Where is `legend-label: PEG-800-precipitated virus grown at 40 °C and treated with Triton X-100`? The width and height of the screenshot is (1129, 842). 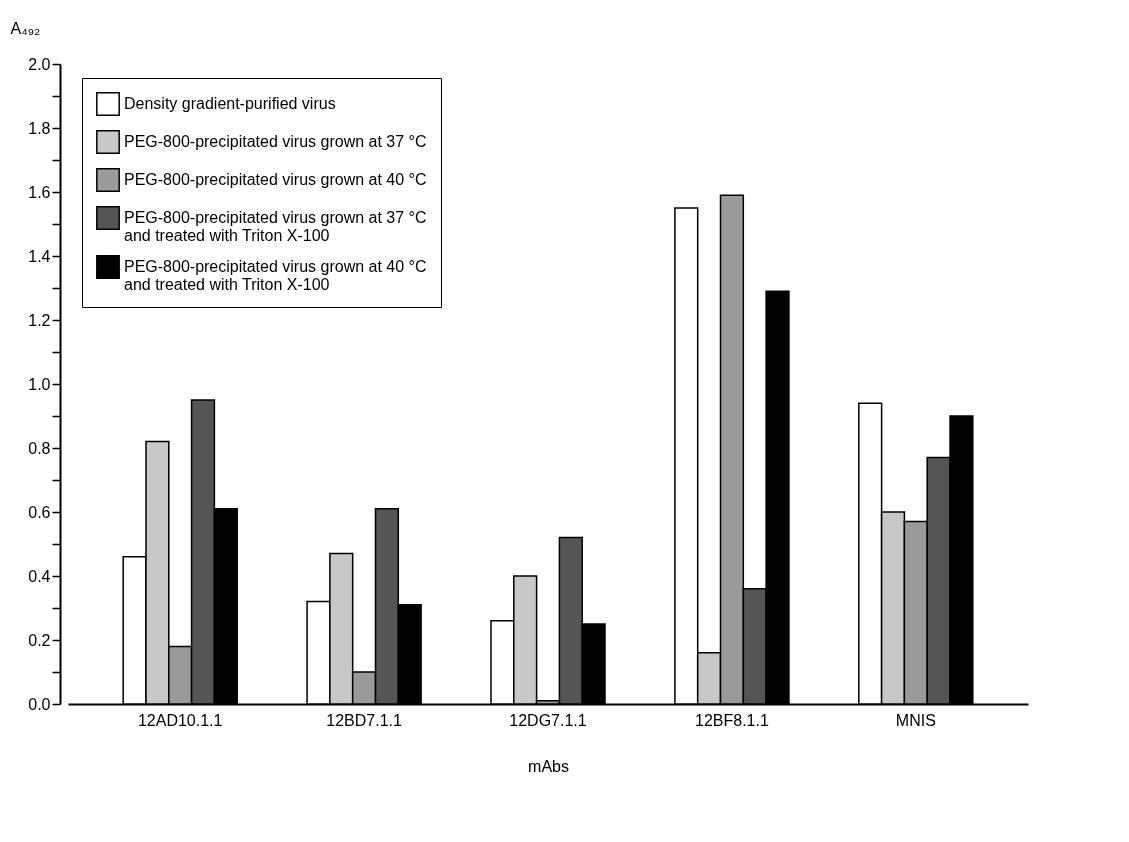 legend-label: PEG-800-precipitated virus grown at 40 °C and treated with Triton X-100 is located at coordinates (275, 275).